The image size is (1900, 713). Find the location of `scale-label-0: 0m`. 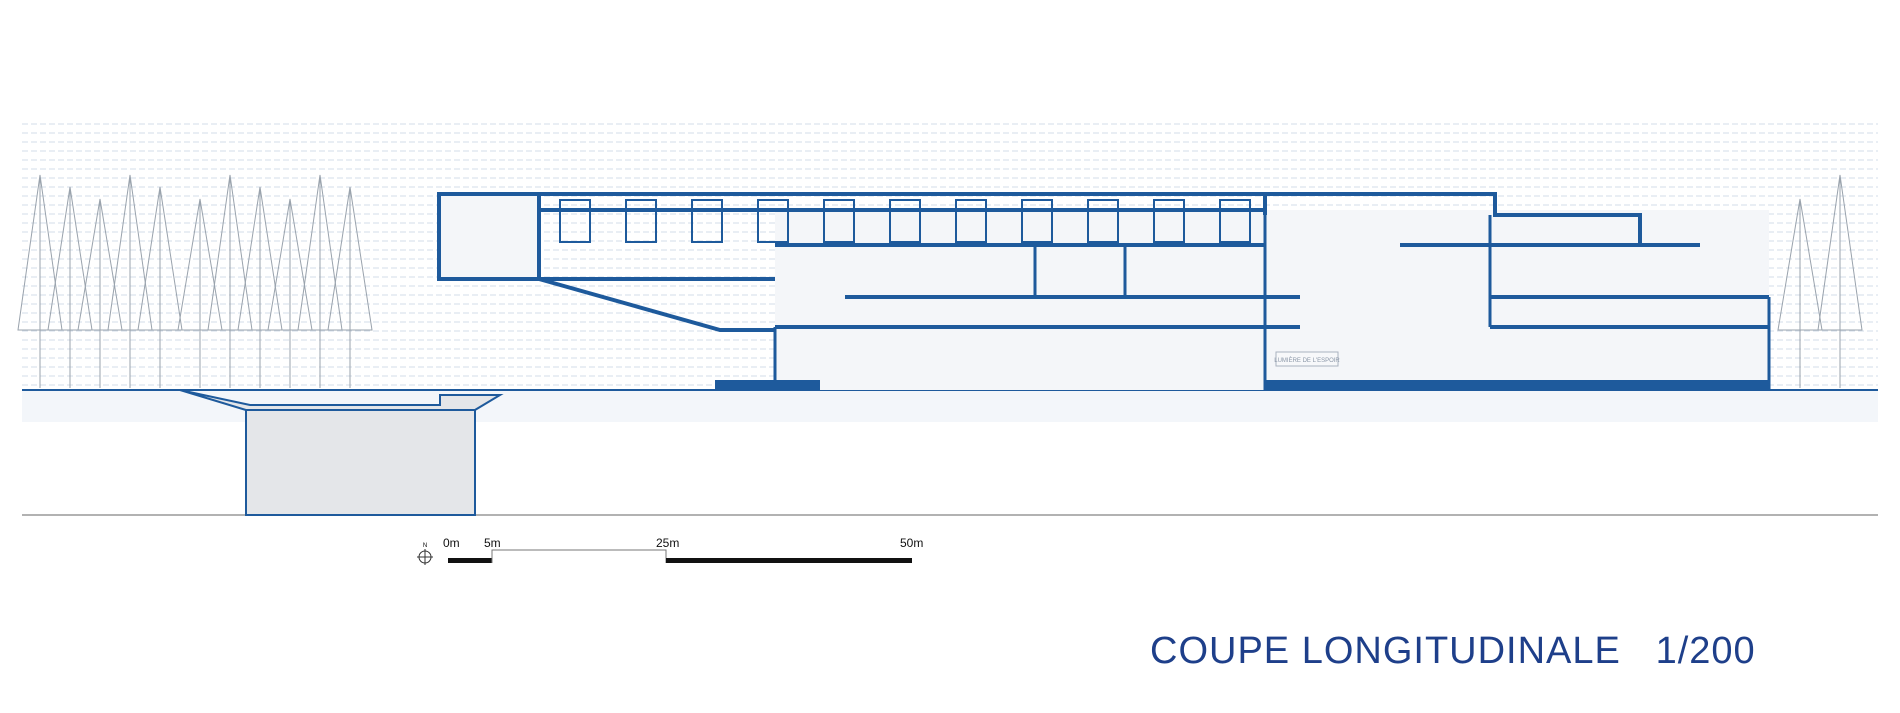

scale-label-0: 0m is located at coordinates (451, 543).